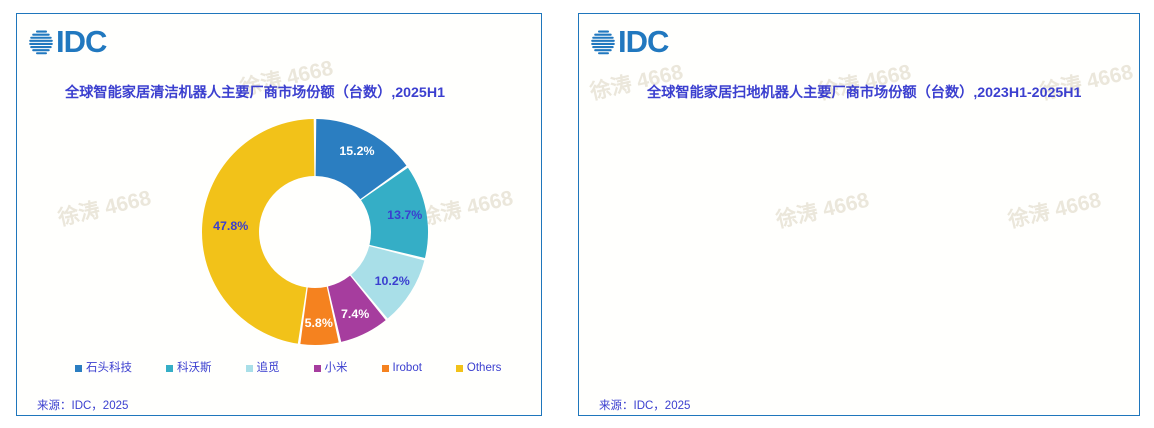 This screenshot has width=1154, height=428. What do you see at coordinates (268, 368) in the screenshot?
I see `legend-label: 追觅` at bounding box center [268, 368].